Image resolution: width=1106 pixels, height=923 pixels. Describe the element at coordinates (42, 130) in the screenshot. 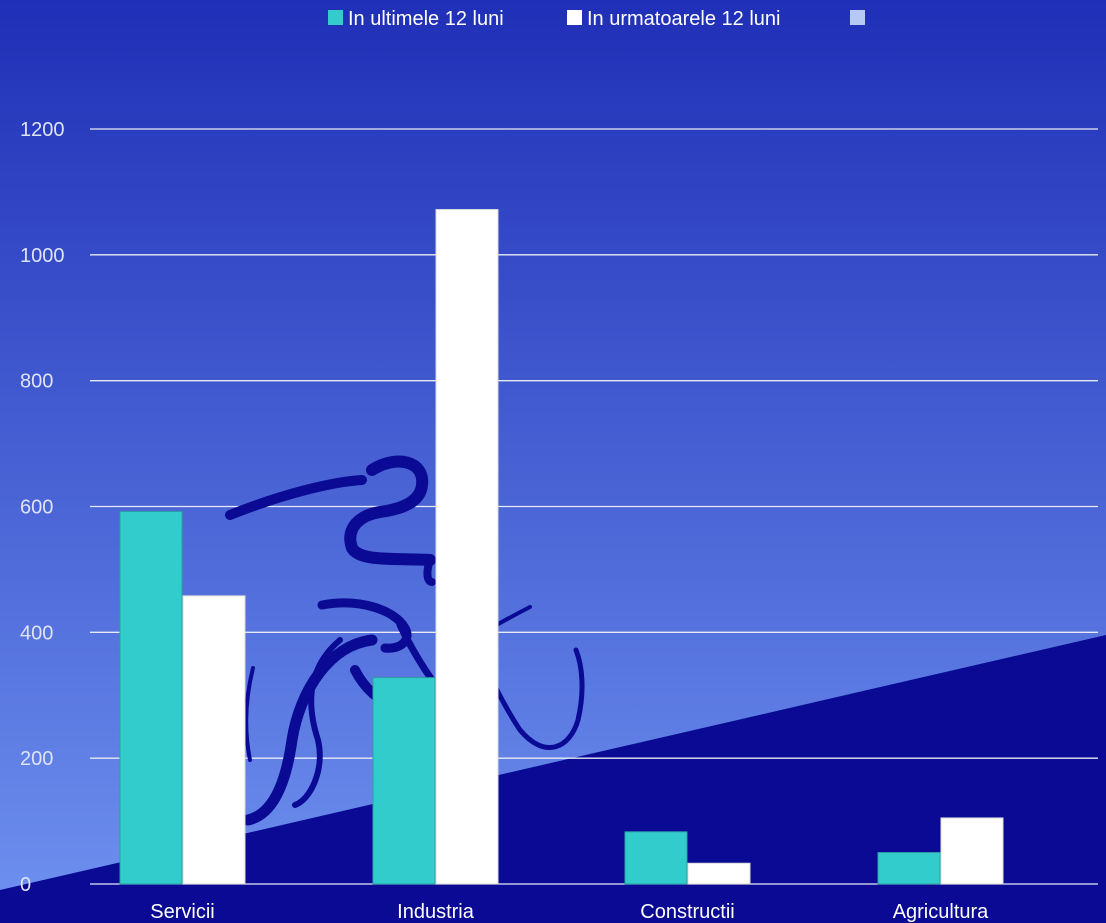

I see `y-tick-label: 1200` at that location.